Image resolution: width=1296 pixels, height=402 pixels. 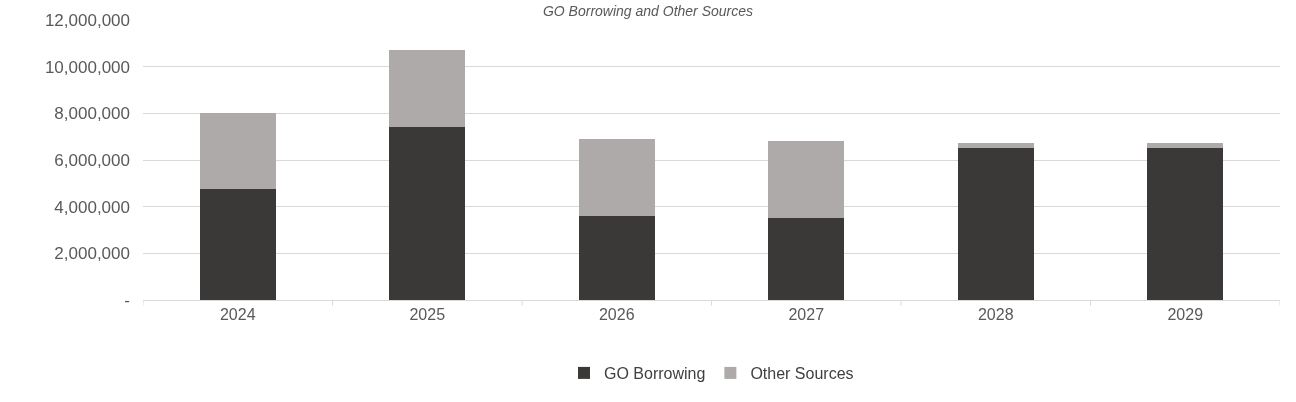 I want to click on y-tick-label: 12,000,000, so click(x=87, y=20).